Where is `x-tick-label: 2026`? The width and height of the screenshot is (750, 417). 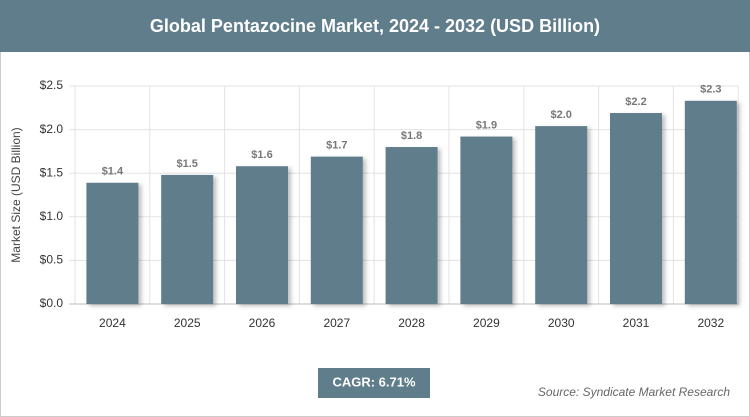 x-tick-label: 2026 is located at coordinates (262, 323).